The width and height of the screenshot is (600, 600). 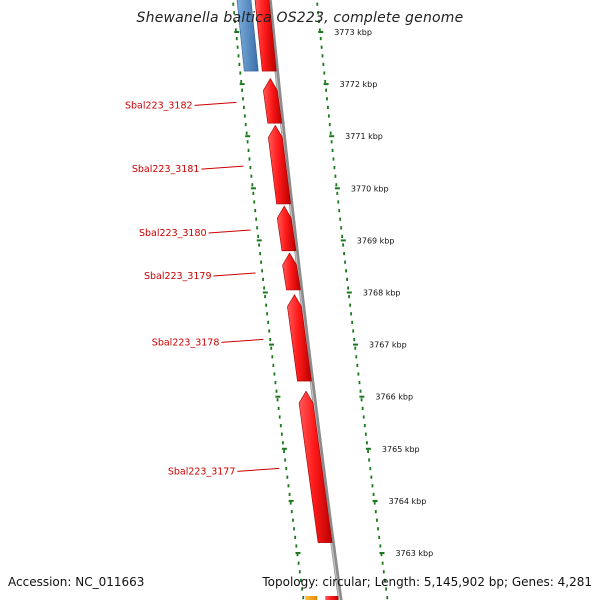 I want to click on gene-label: Sbal223_3181, so click(x=166, y=169).